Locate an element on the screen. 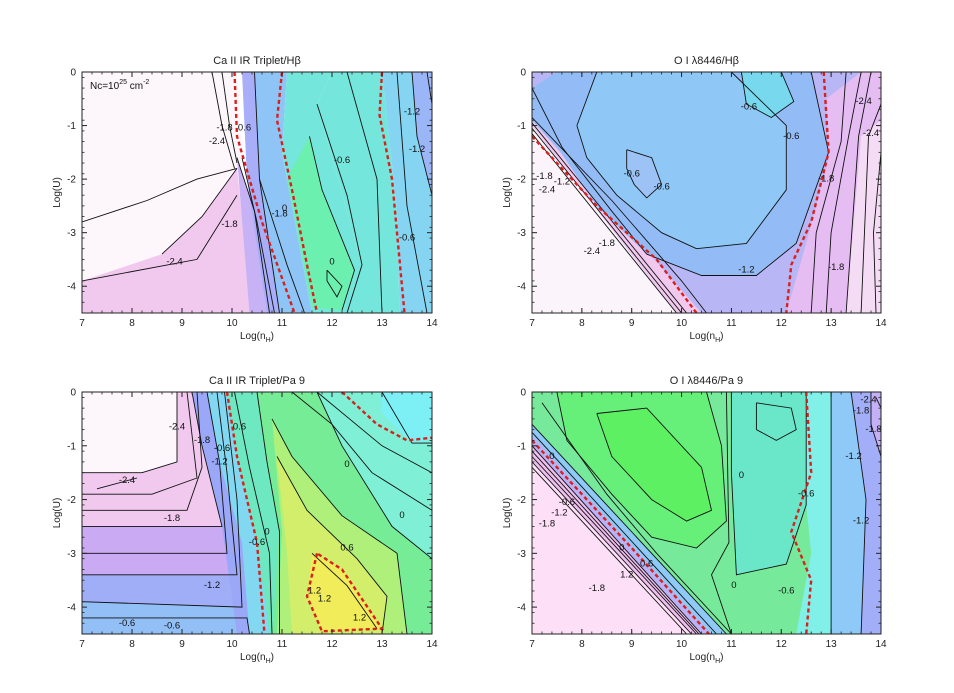  chart-title: O I λ8446/Hβ is located at coordinates (706, 61).